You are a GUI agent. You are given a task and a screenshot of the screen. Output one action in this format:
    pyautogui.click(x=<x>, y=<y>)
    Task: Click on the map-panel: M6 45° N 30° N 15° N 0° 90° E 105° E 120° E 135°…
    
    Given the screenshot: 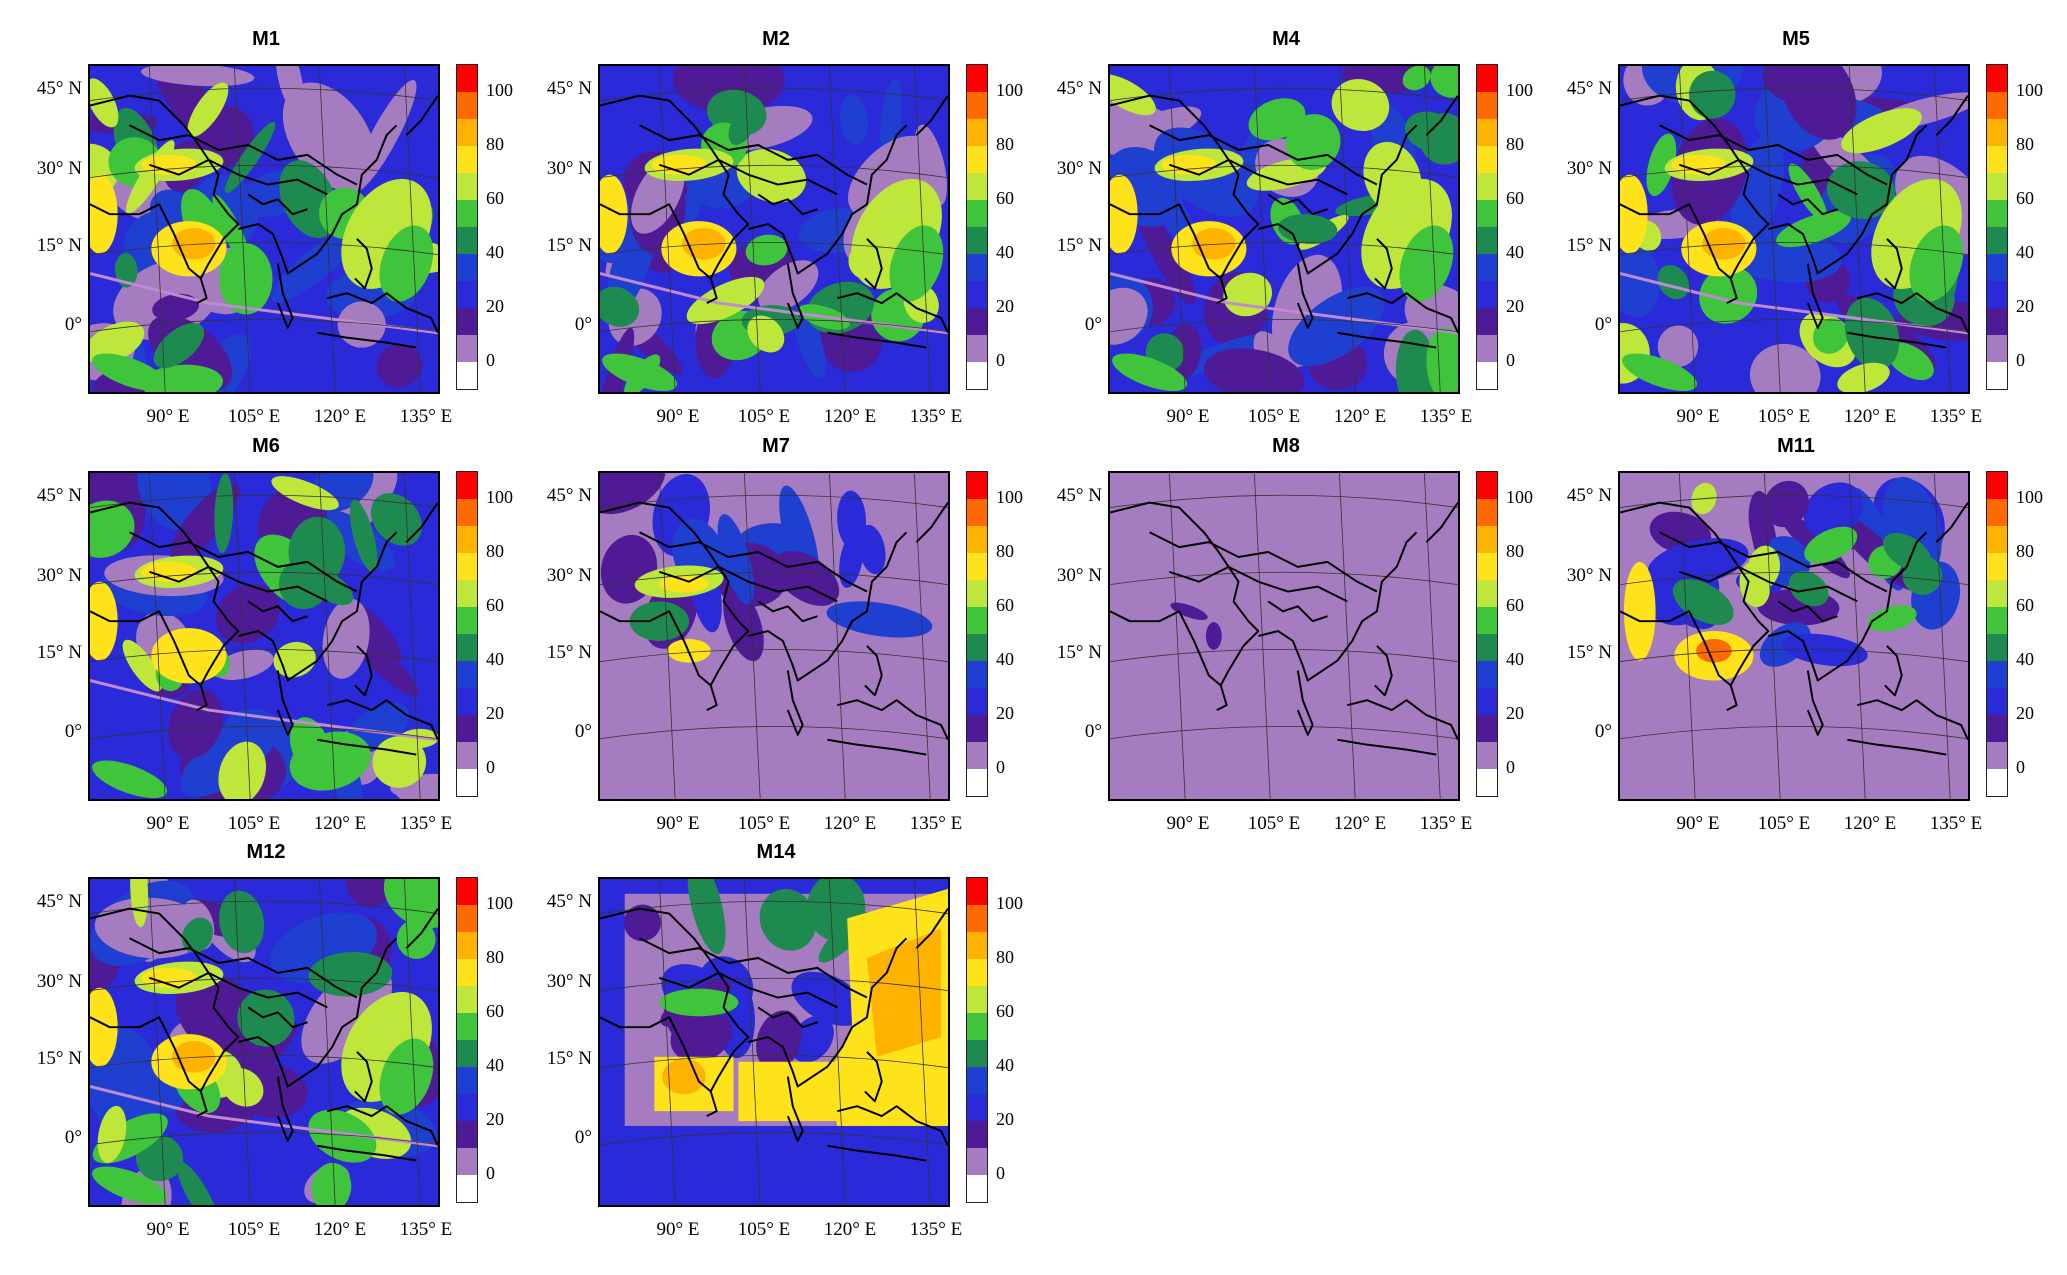 What is the action you would take?
    pyautogui.click(x=256, y=636)
    